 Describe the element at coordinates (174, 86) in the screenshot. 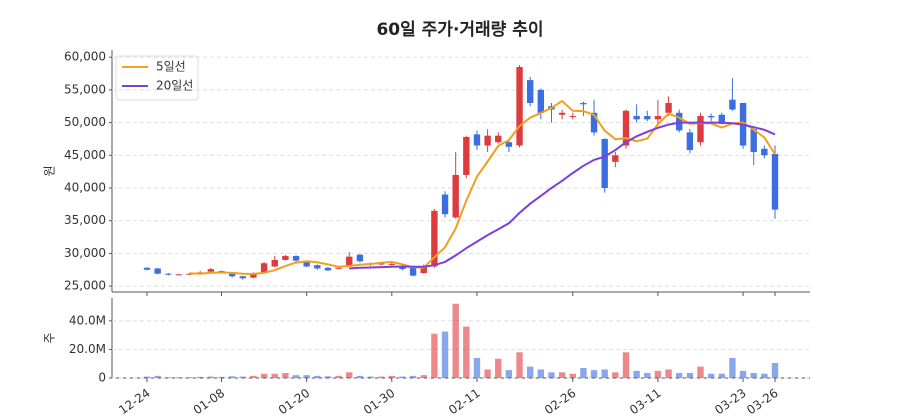

I see `legend-label: 20일선` at that location.